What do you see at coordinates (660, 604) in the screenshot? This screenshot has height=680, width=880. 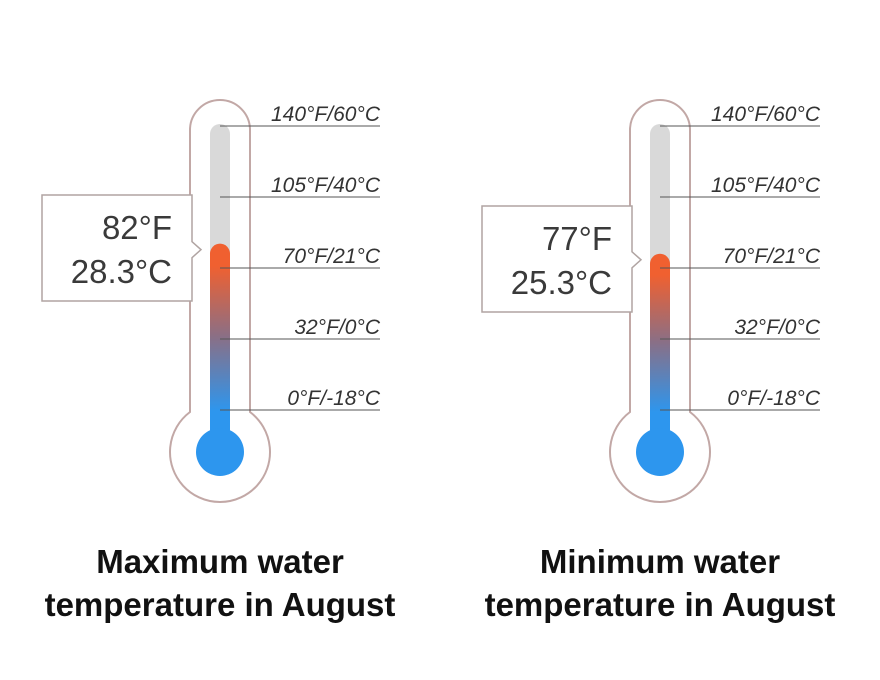 I see `caption-min-line-2: temperature in August` at bounding box center [660, 604].